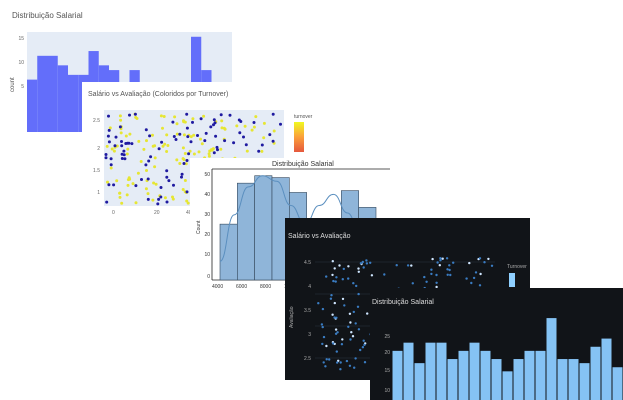 The width and height of the screenshot is (623, 400). Describe the element at coordinates (208, 277) in the screenshot. I see `y-tick-label: 0` at that location.